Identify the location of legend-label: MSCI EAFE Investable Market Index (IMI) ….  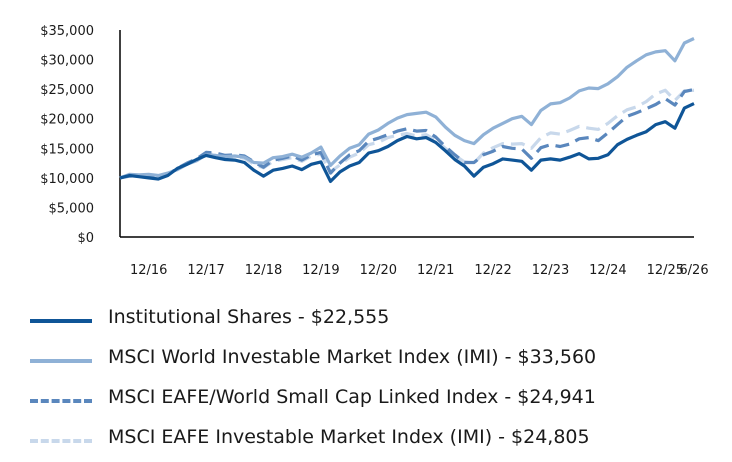
(349, 437).